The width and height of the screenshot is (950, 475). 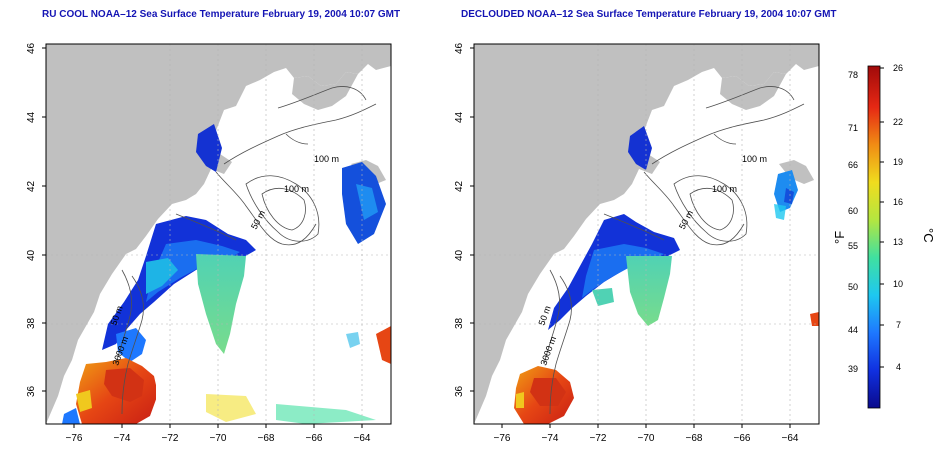 I want to click on left-x-tick-66: −66, so click(x=314, y=438).